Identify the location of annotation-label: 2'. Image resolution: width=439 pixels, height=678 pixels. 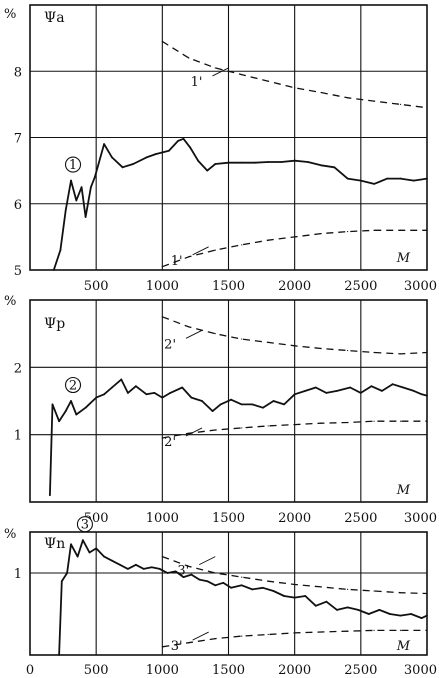
(170, 442).